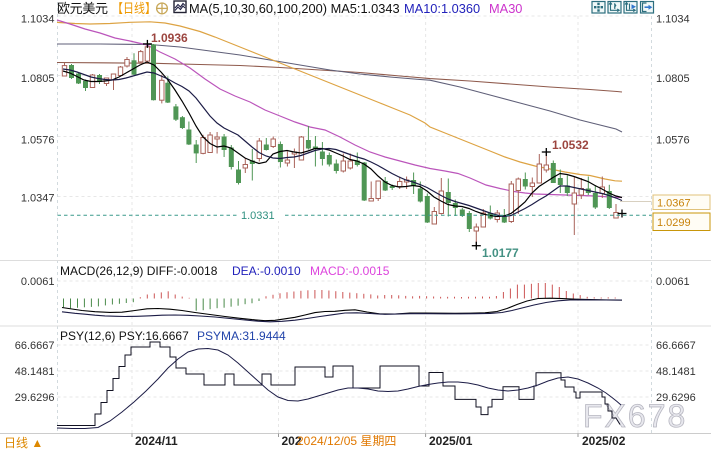 This screenshot has height=452, width=711. Describe the element at coordinates (139, 271) in the screenshot. I see `svg-text: MACD(26,12,9) DIFF:-0.0018` at that location.